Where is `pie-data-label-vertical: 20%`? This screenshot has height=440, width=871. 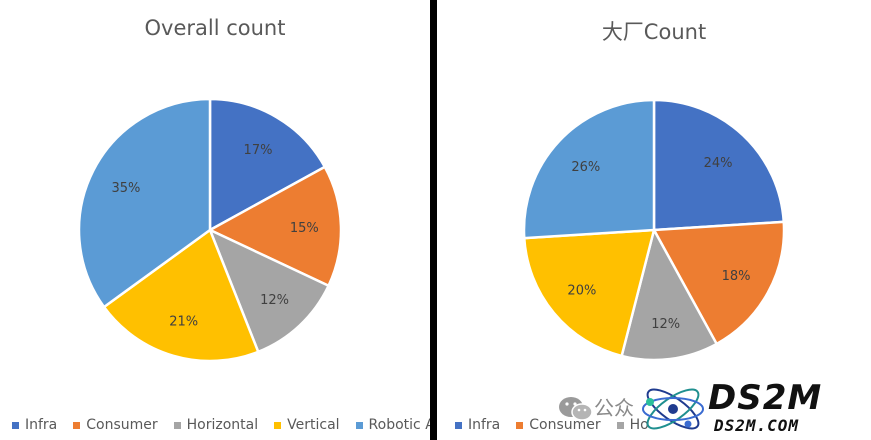 pie-data-label-vertical: 20% is located at coordinates (581, 291).